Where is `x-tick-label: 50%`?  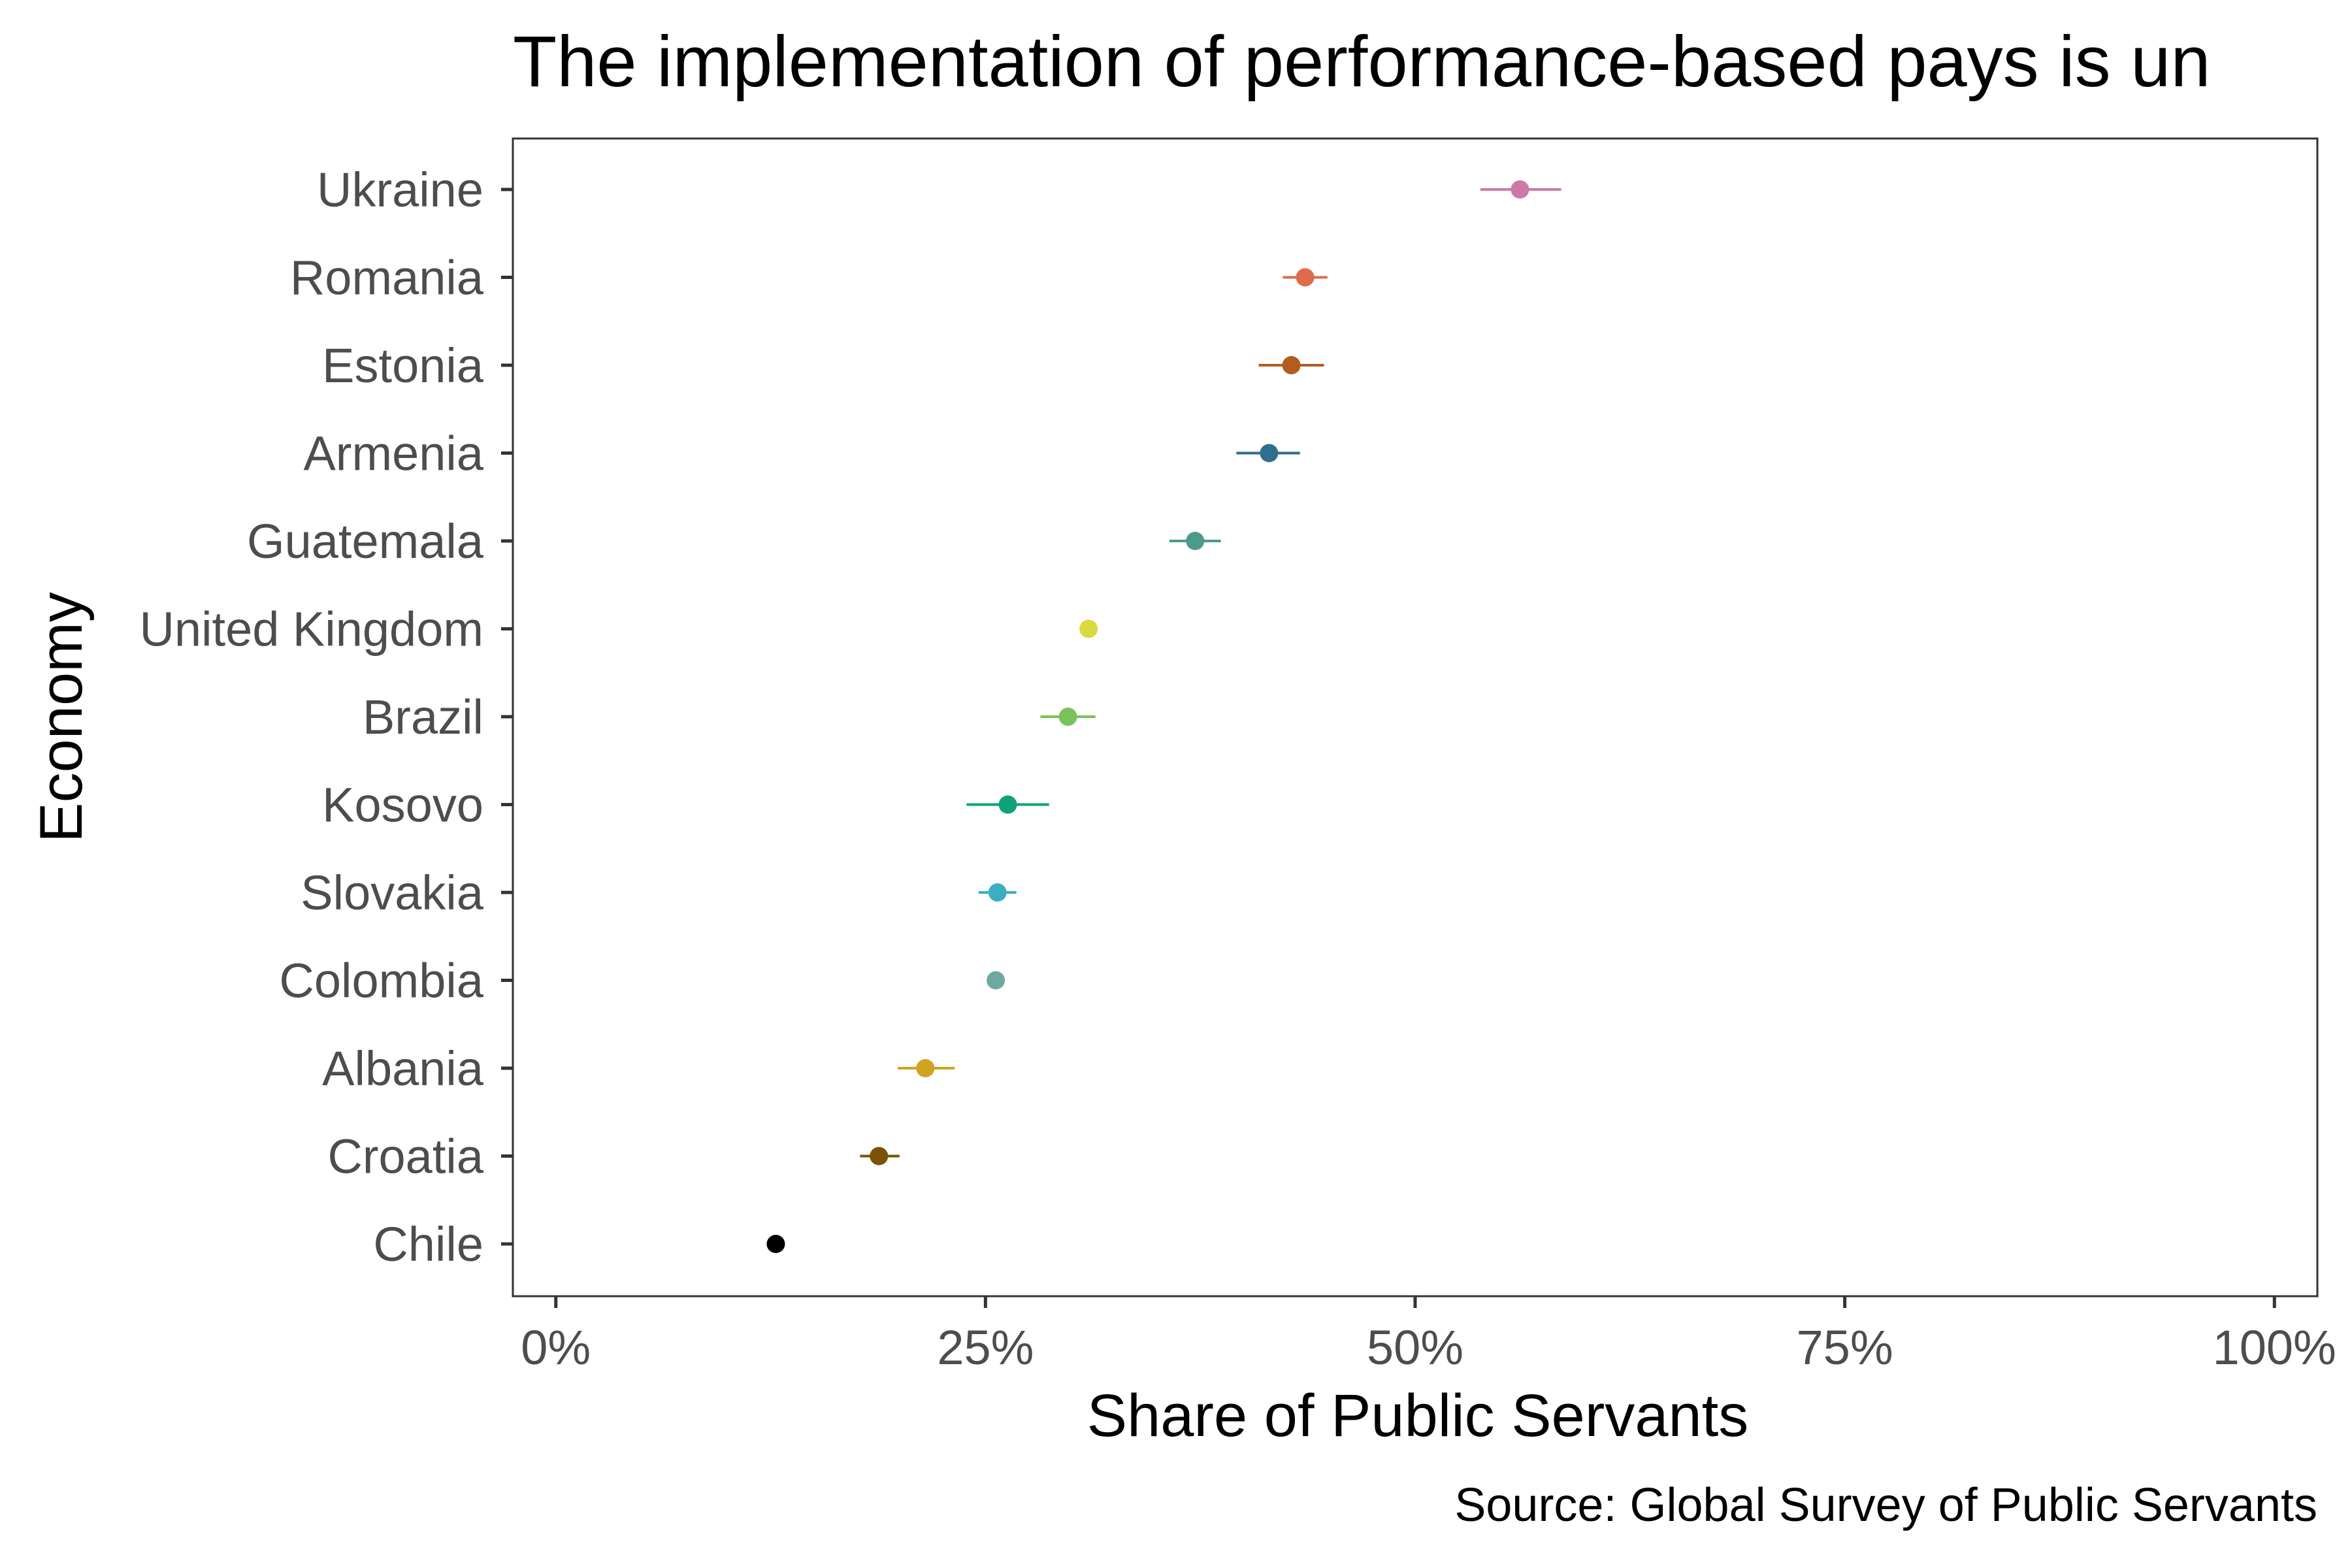 x-tick-label: 50% is located at coordinates (1415, 1347).